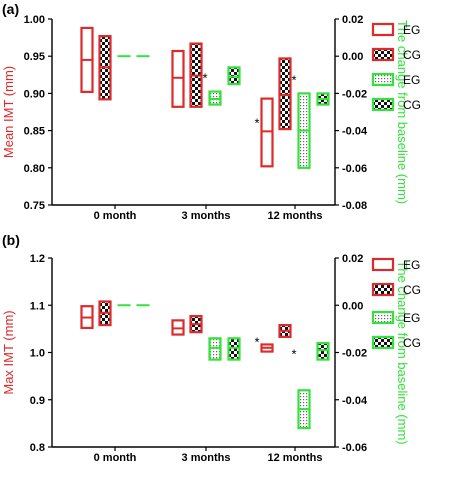 This screenshot has height=480, width=474. Describe the element at coordinates (34, 57) in the screenshot. I see `left-tick-label: 0.95` at that location.